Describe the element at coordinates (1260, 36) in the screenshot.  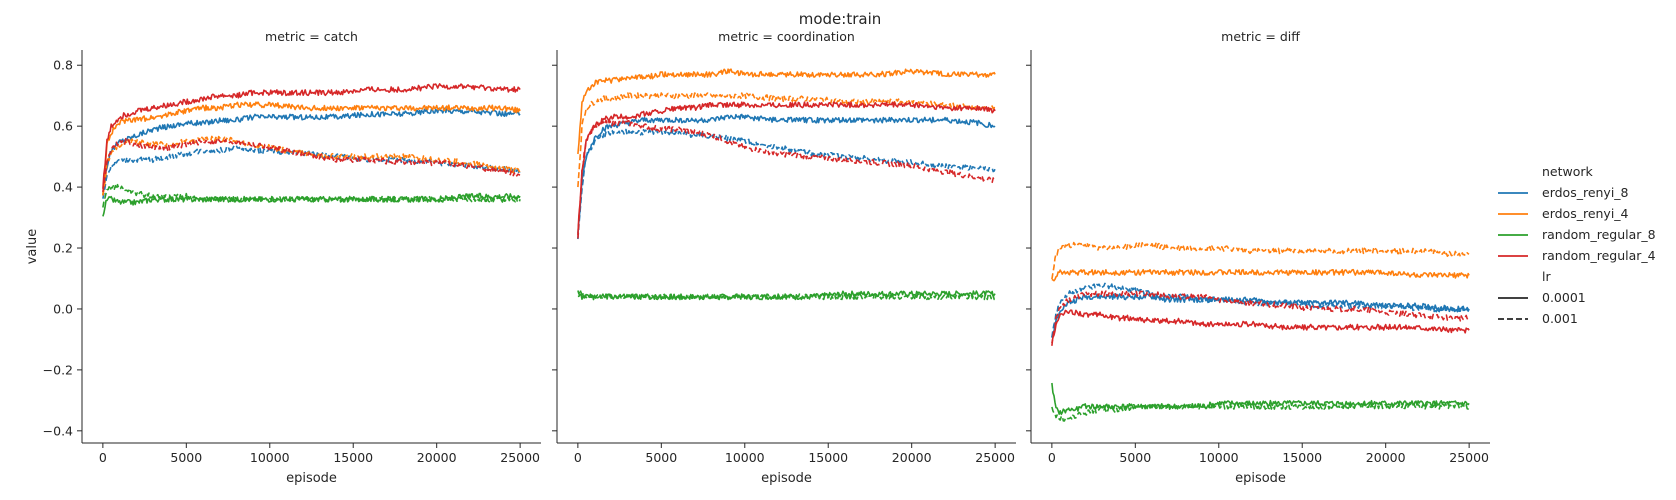
I see `panel-title: metric = diff` at that location.